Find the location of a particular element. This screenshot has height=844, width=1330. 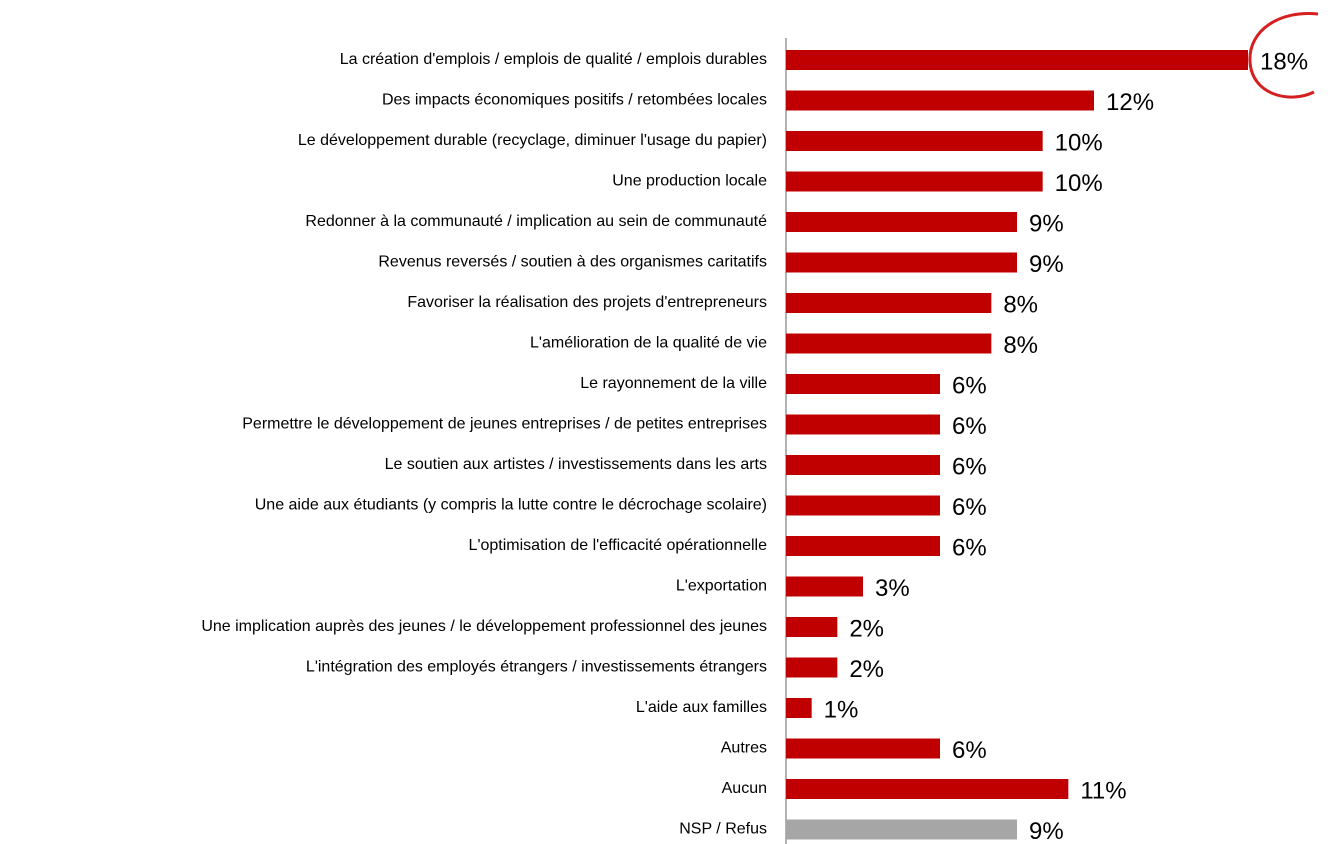

value-label: 3% is located at coordinates (892, 588).